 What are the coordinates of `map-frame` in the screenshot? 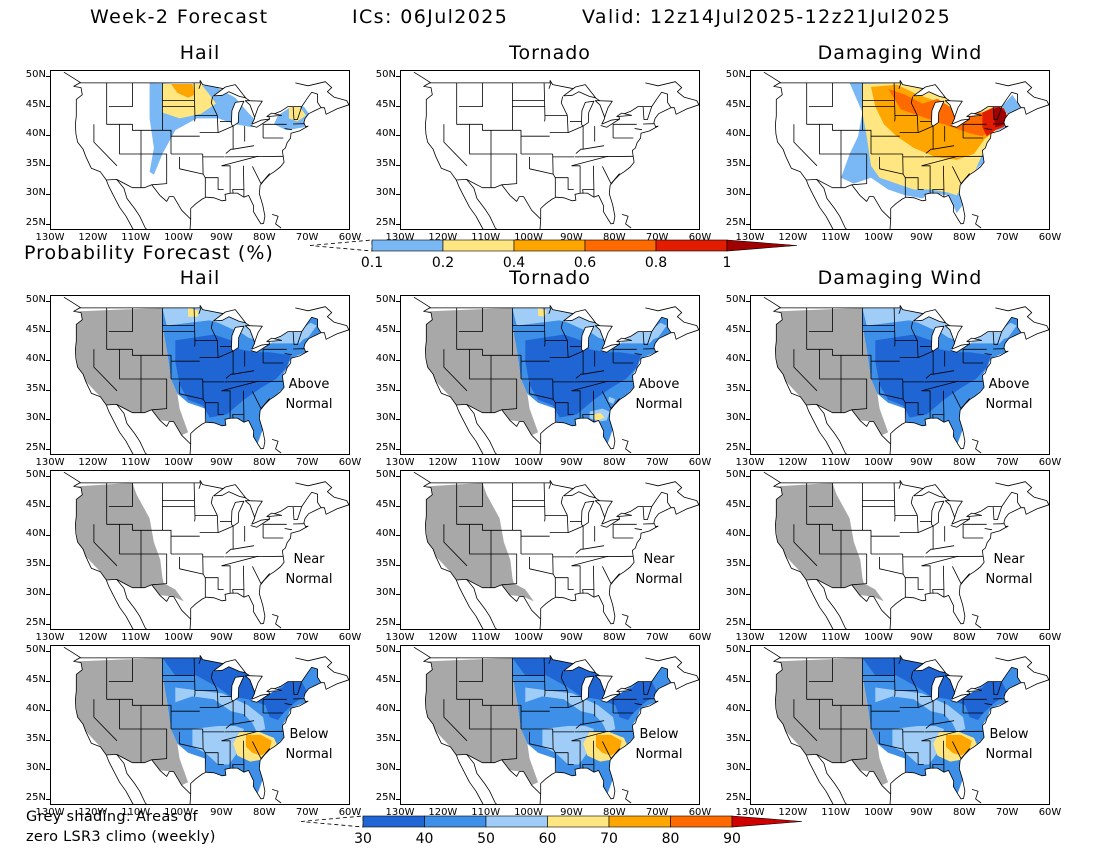 It's located at (900, 375).